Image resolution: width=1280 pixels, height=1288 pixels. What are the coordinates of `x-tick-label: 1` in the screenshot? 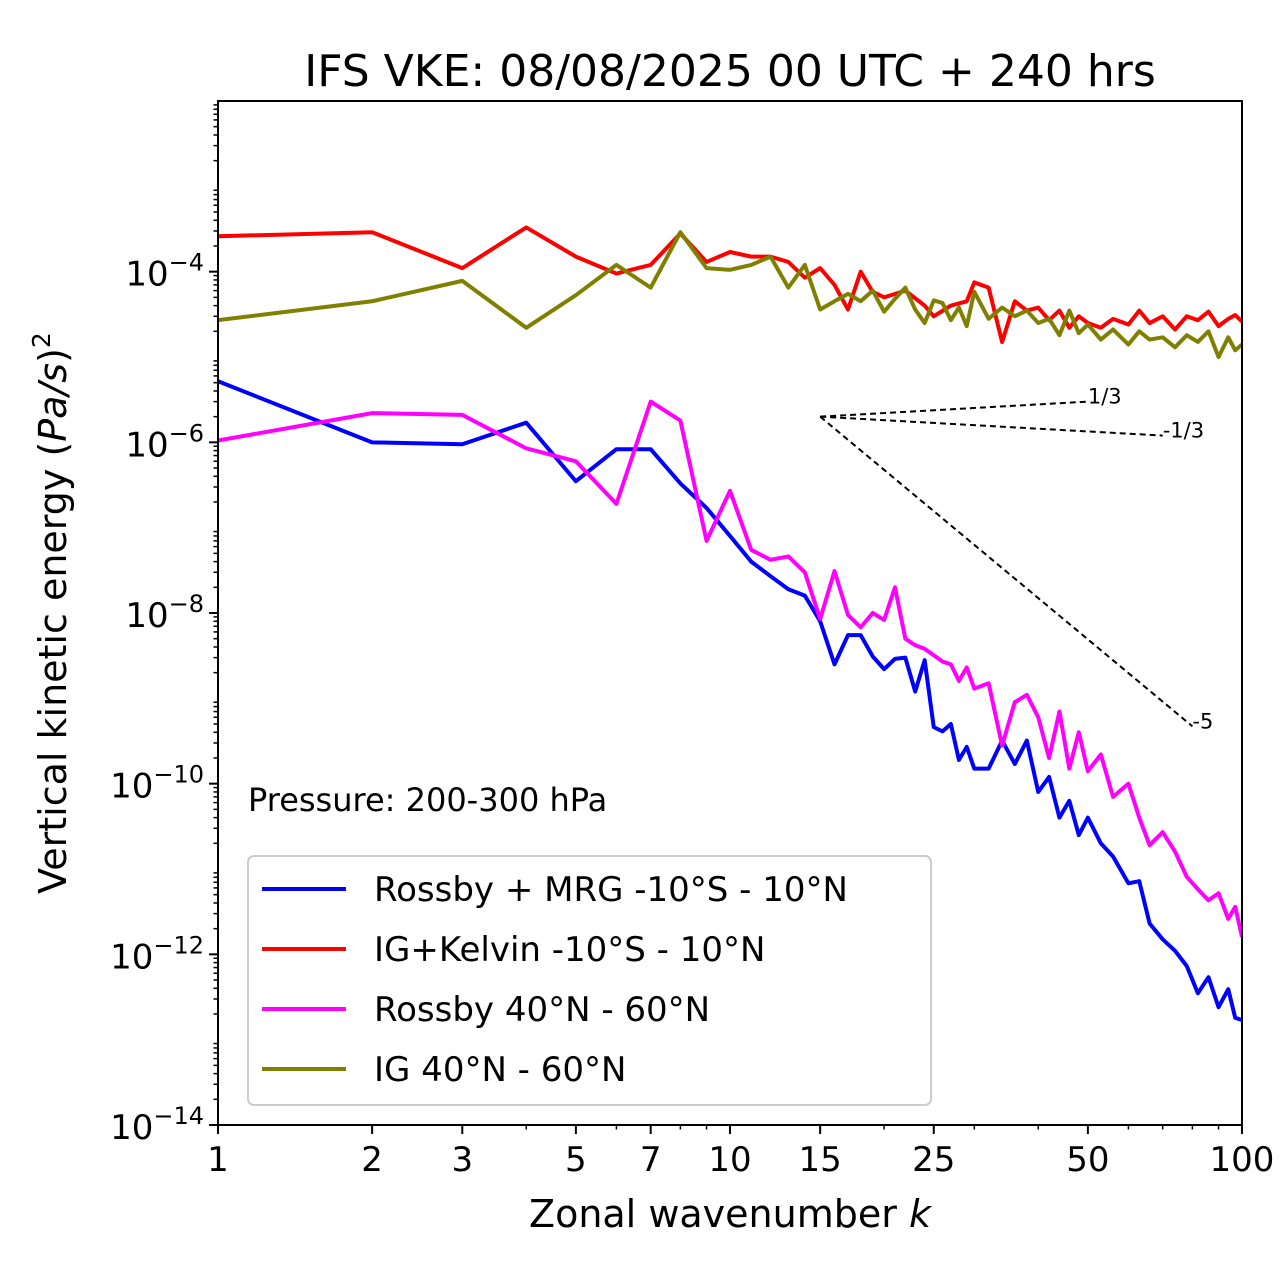 It's located at (218, 1160).